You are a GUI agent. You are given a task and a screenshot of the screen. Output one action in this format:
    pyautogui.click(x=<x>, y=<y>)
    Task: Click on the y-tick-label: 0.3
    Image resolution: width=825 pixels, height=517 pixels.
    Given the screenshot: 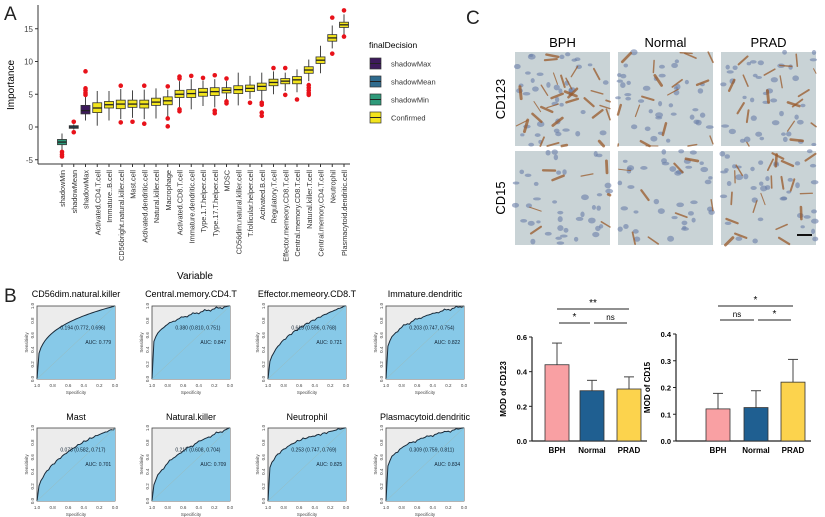 What is the action you would take?
    pyautogui.click(x=666, y=361)
    